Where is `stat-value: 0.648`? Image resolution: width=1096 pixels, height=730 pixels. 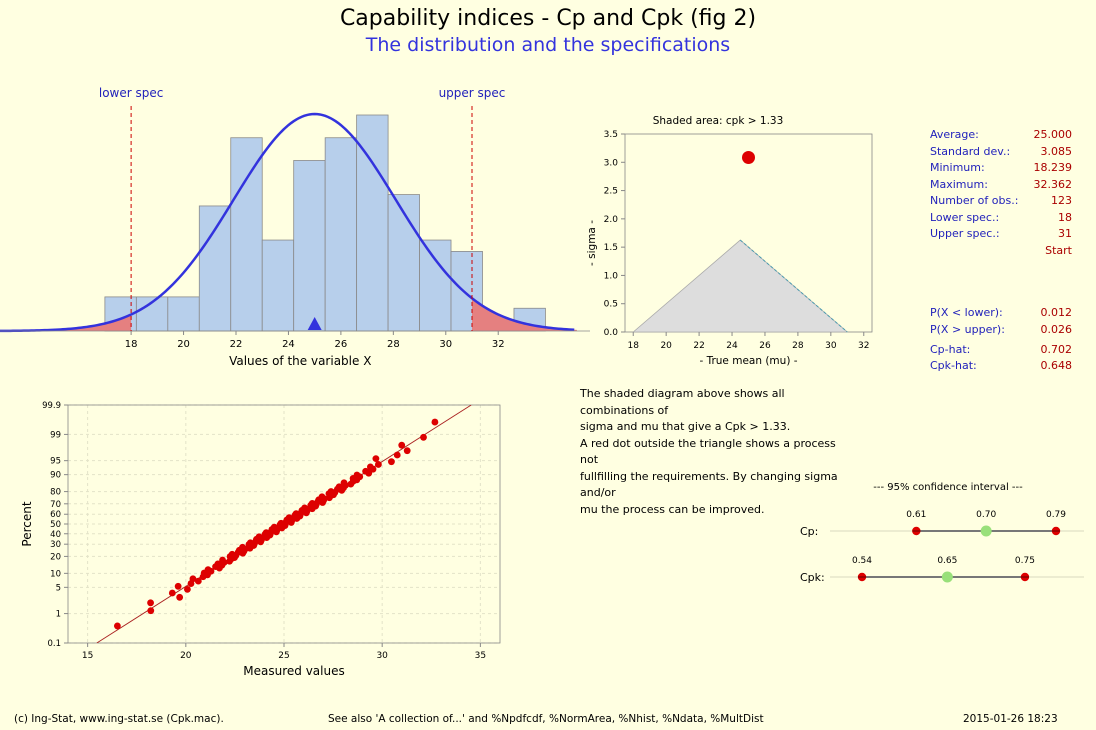 stat-value: 0.648 is located at coordinates (1056, 365).